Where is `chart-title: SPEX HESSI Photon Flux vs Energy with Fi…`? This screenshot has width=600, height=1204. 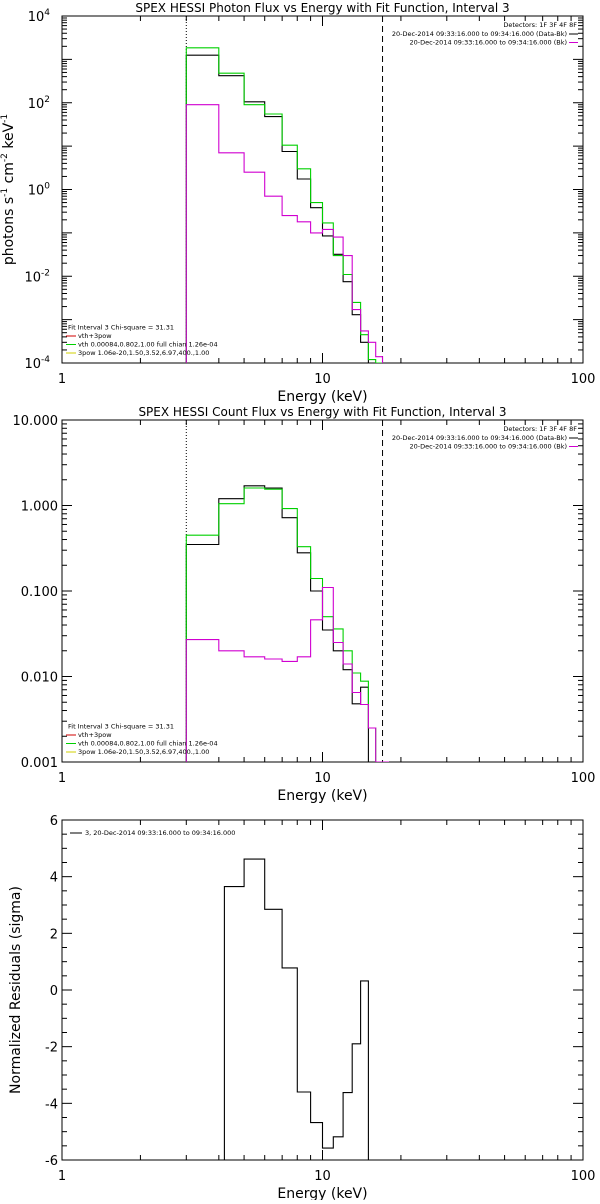
chart-title: SPEX HESSI Photon Flux vs Energy with Fi… is located at coordinates (322, 8).